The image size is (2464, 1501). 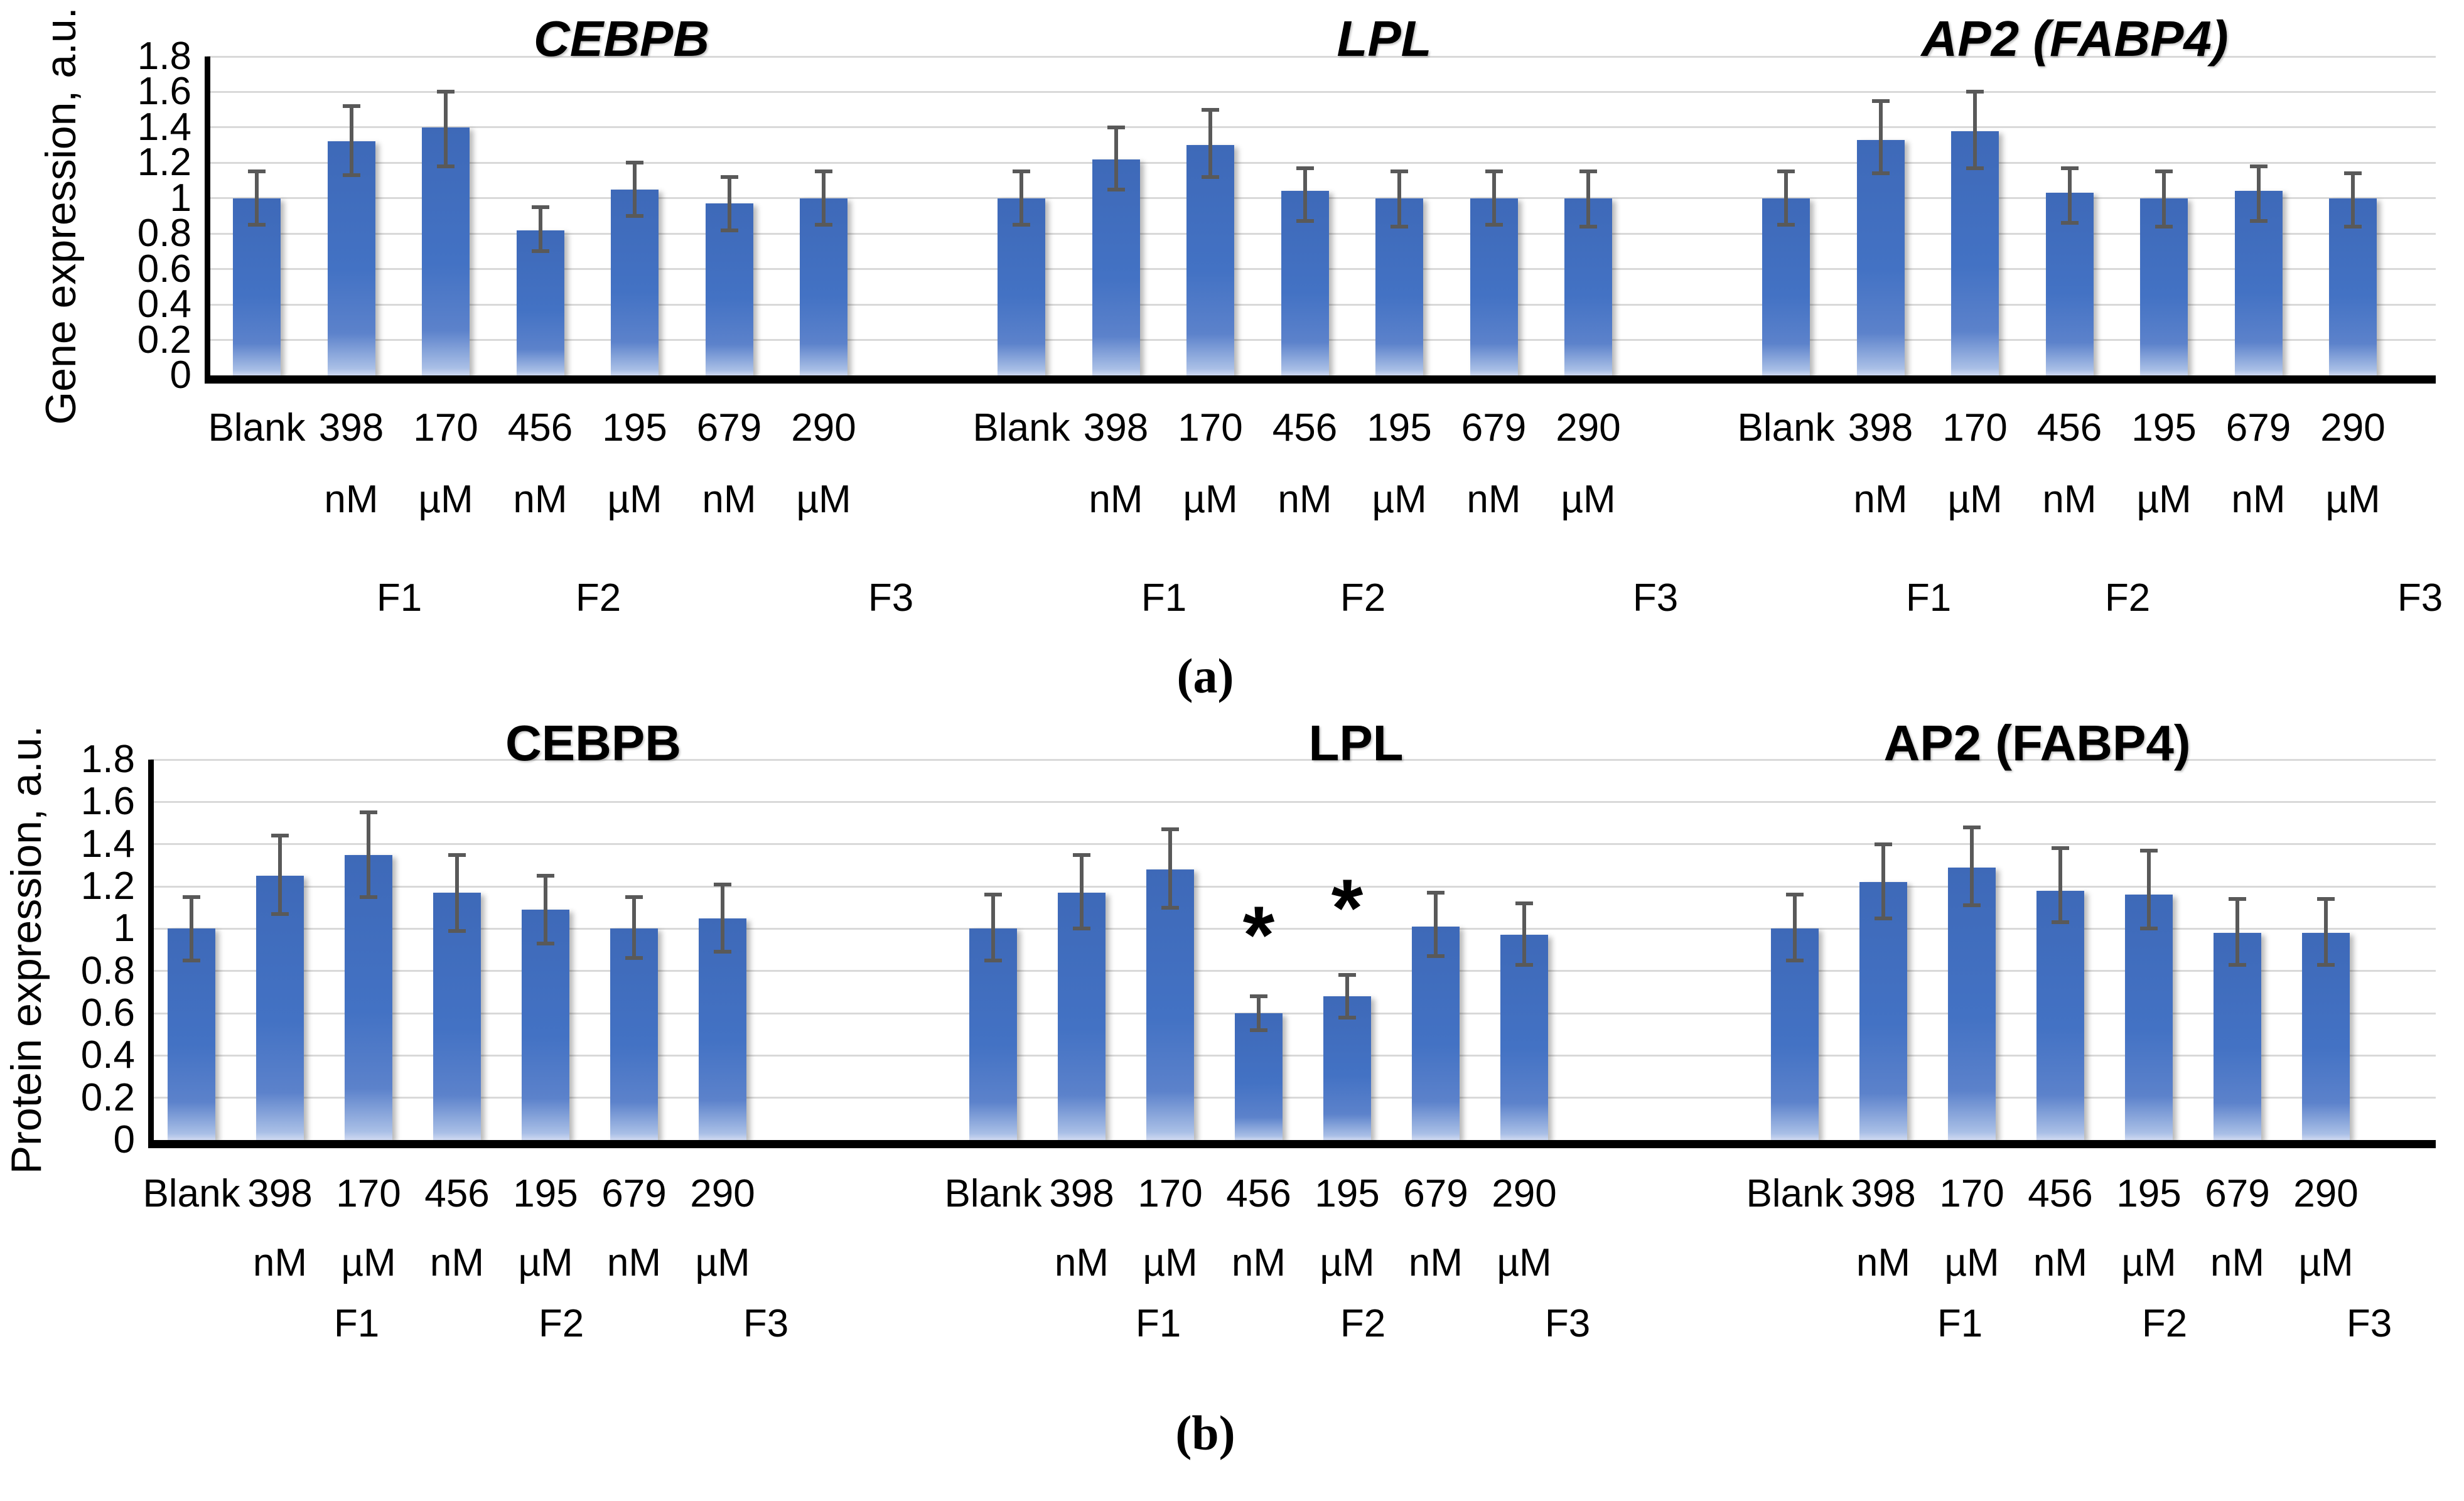 What do you see at coordinates (457, 1193) in the screenshot?
I see `x-label-value: 456` at bounding box center [457, 1193].